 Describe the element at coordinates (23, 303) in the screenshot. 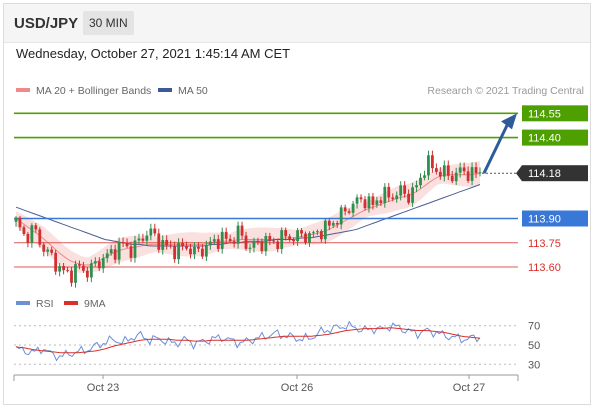

I see `rsi-legend-swatch` at that location.